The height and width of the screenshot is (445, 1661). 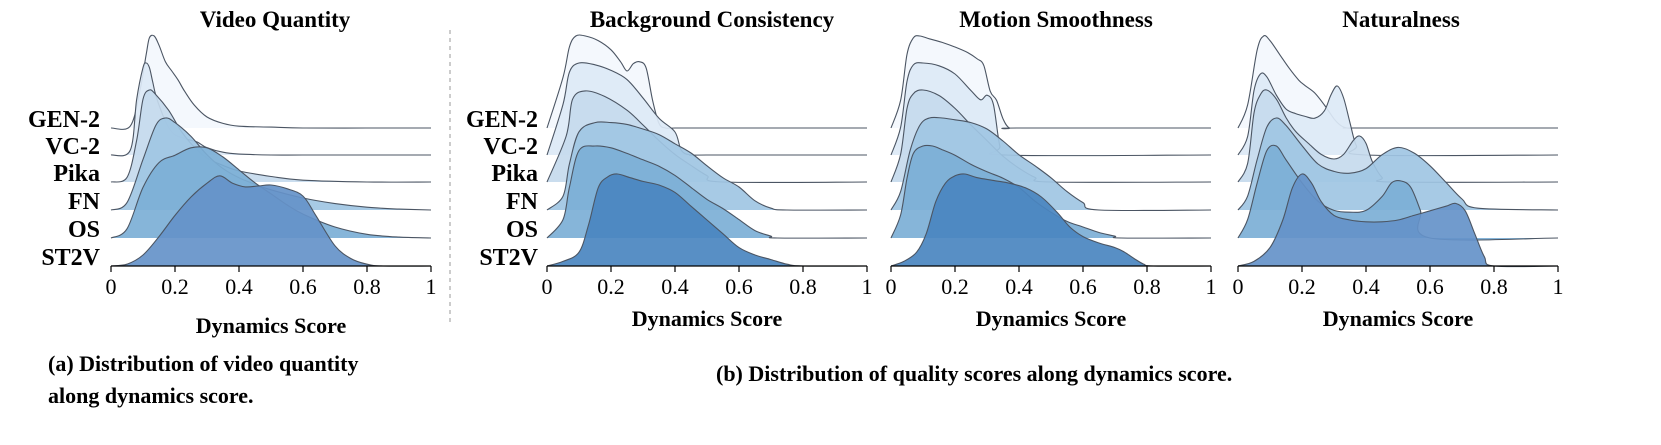 I want to click on ridge-area-fn, so click(x=1398, y=163).